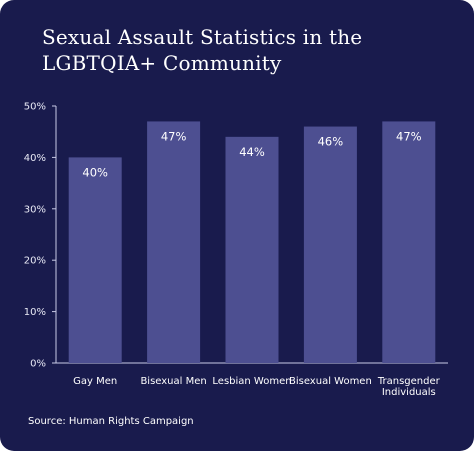  I want to click on x-category-label: Transgender, so click(409, 381).